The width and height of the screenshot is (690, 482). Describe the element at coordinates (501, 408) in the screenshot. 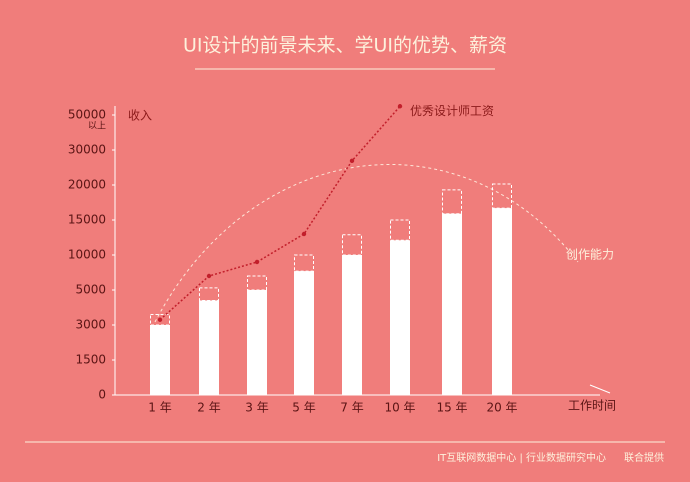

I see `x-tick-label: 20 年` at that location.